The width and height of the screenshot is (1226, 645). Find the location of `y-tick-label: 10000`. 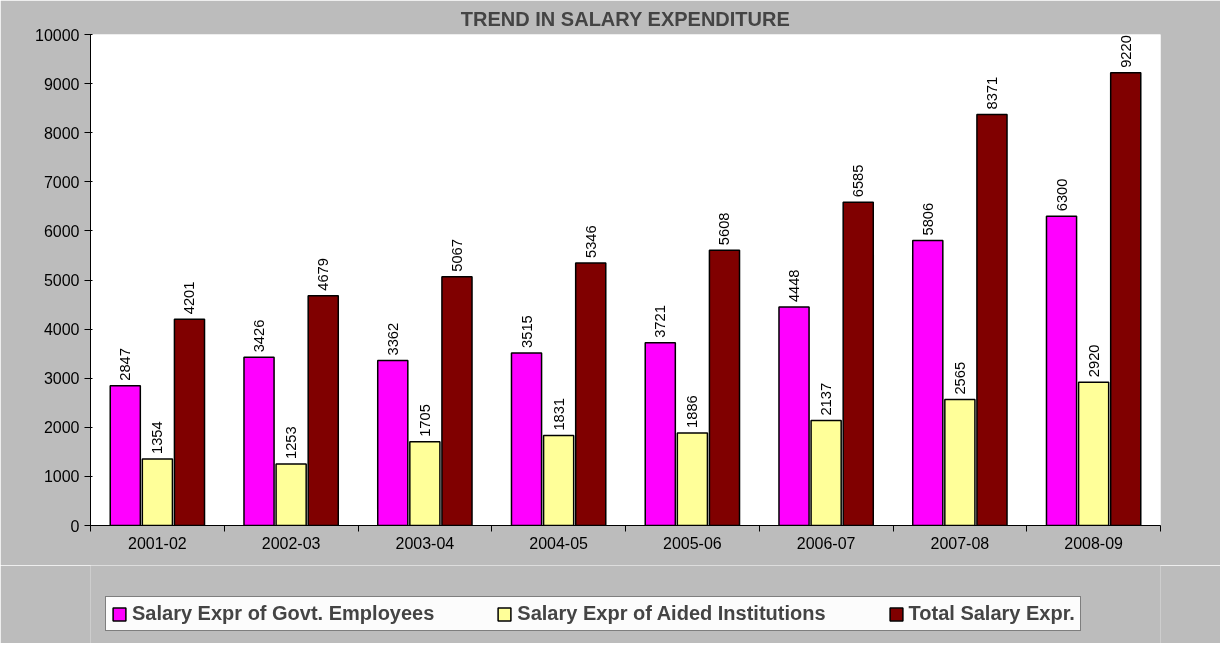

y-tick-label: 10000 is located at coordinates (57, 35).